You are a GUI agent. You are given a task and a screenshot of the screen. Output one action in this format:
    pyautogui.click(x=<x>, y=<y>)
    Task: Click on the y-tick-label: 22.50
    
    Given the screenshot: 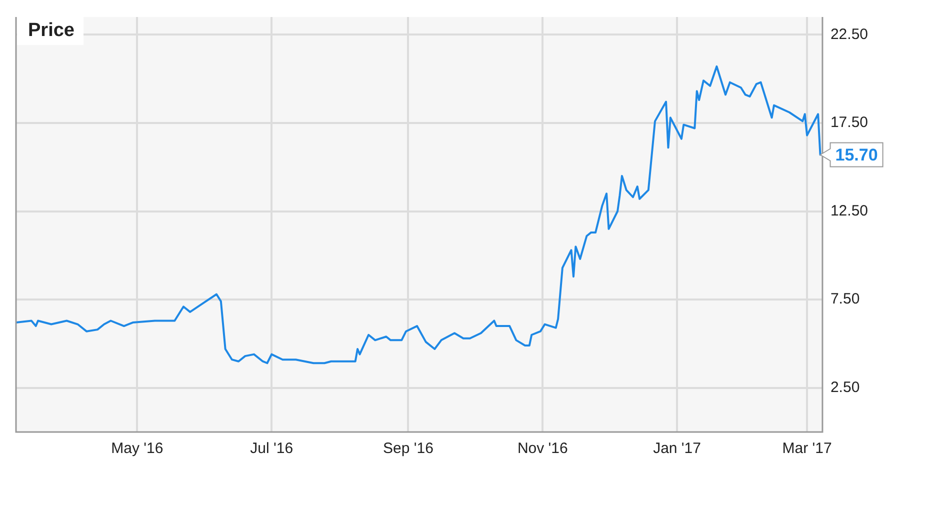 What is the action you would take?
    pyautogui.click(x=849, y=34)
    